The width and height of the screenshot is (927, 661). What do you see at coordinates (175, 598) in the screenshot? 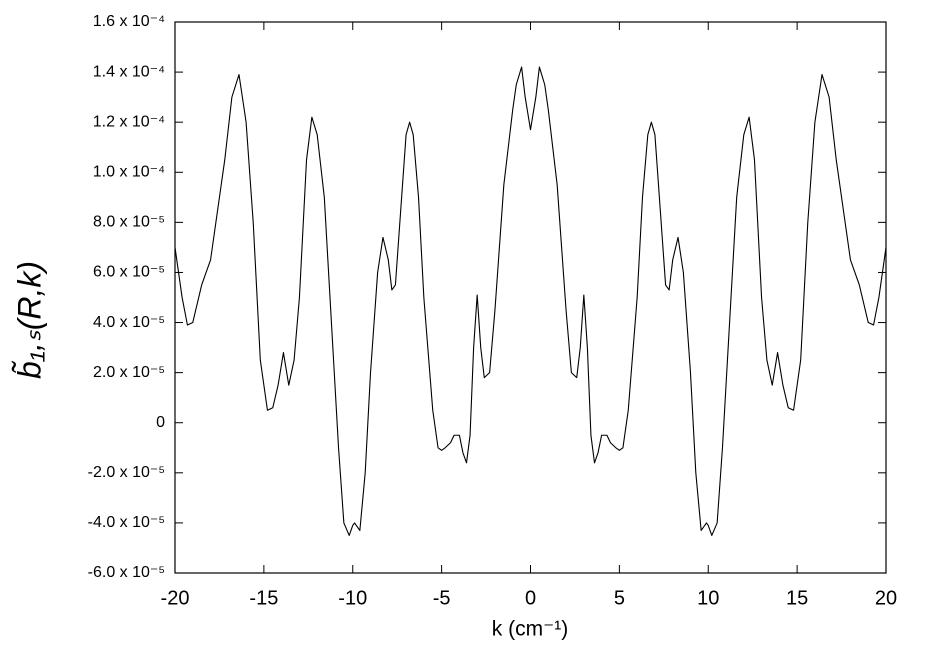
I see `x-tick-label: -20` at bounding box center [175, 598].